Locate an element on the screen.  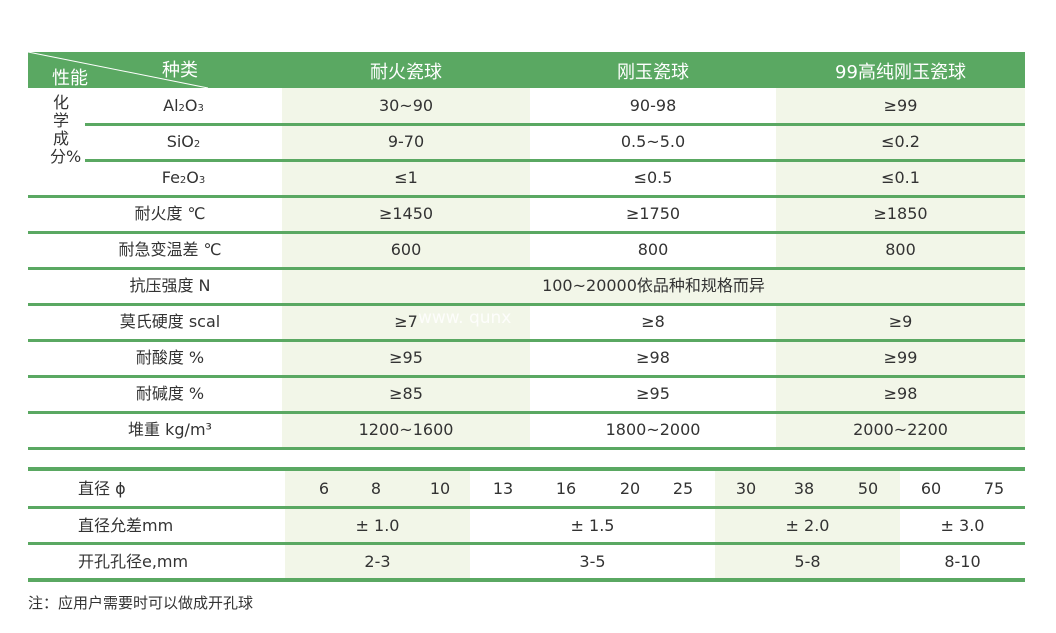
row-shade is located at coordinates (653, 286).